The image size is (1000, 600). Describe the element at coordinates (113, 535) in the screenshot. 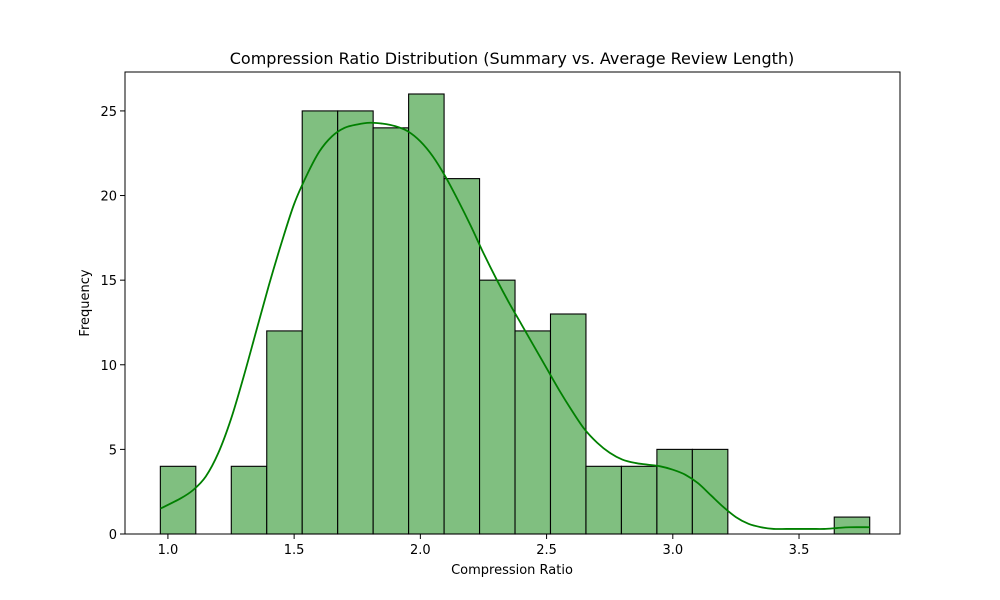

I see `y-tick-label: 0` at that location.